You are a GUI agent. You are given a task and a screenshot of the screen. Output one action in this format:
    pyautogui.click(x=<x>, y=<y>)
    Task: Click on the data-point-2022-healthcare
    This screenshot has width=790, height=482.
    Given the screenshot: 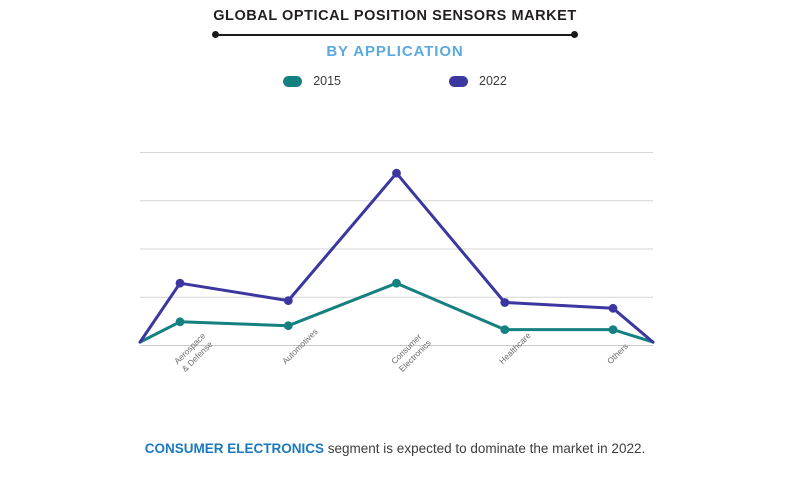 What is the action you would take?
    pyautogui.click(x=505, y=302)
    